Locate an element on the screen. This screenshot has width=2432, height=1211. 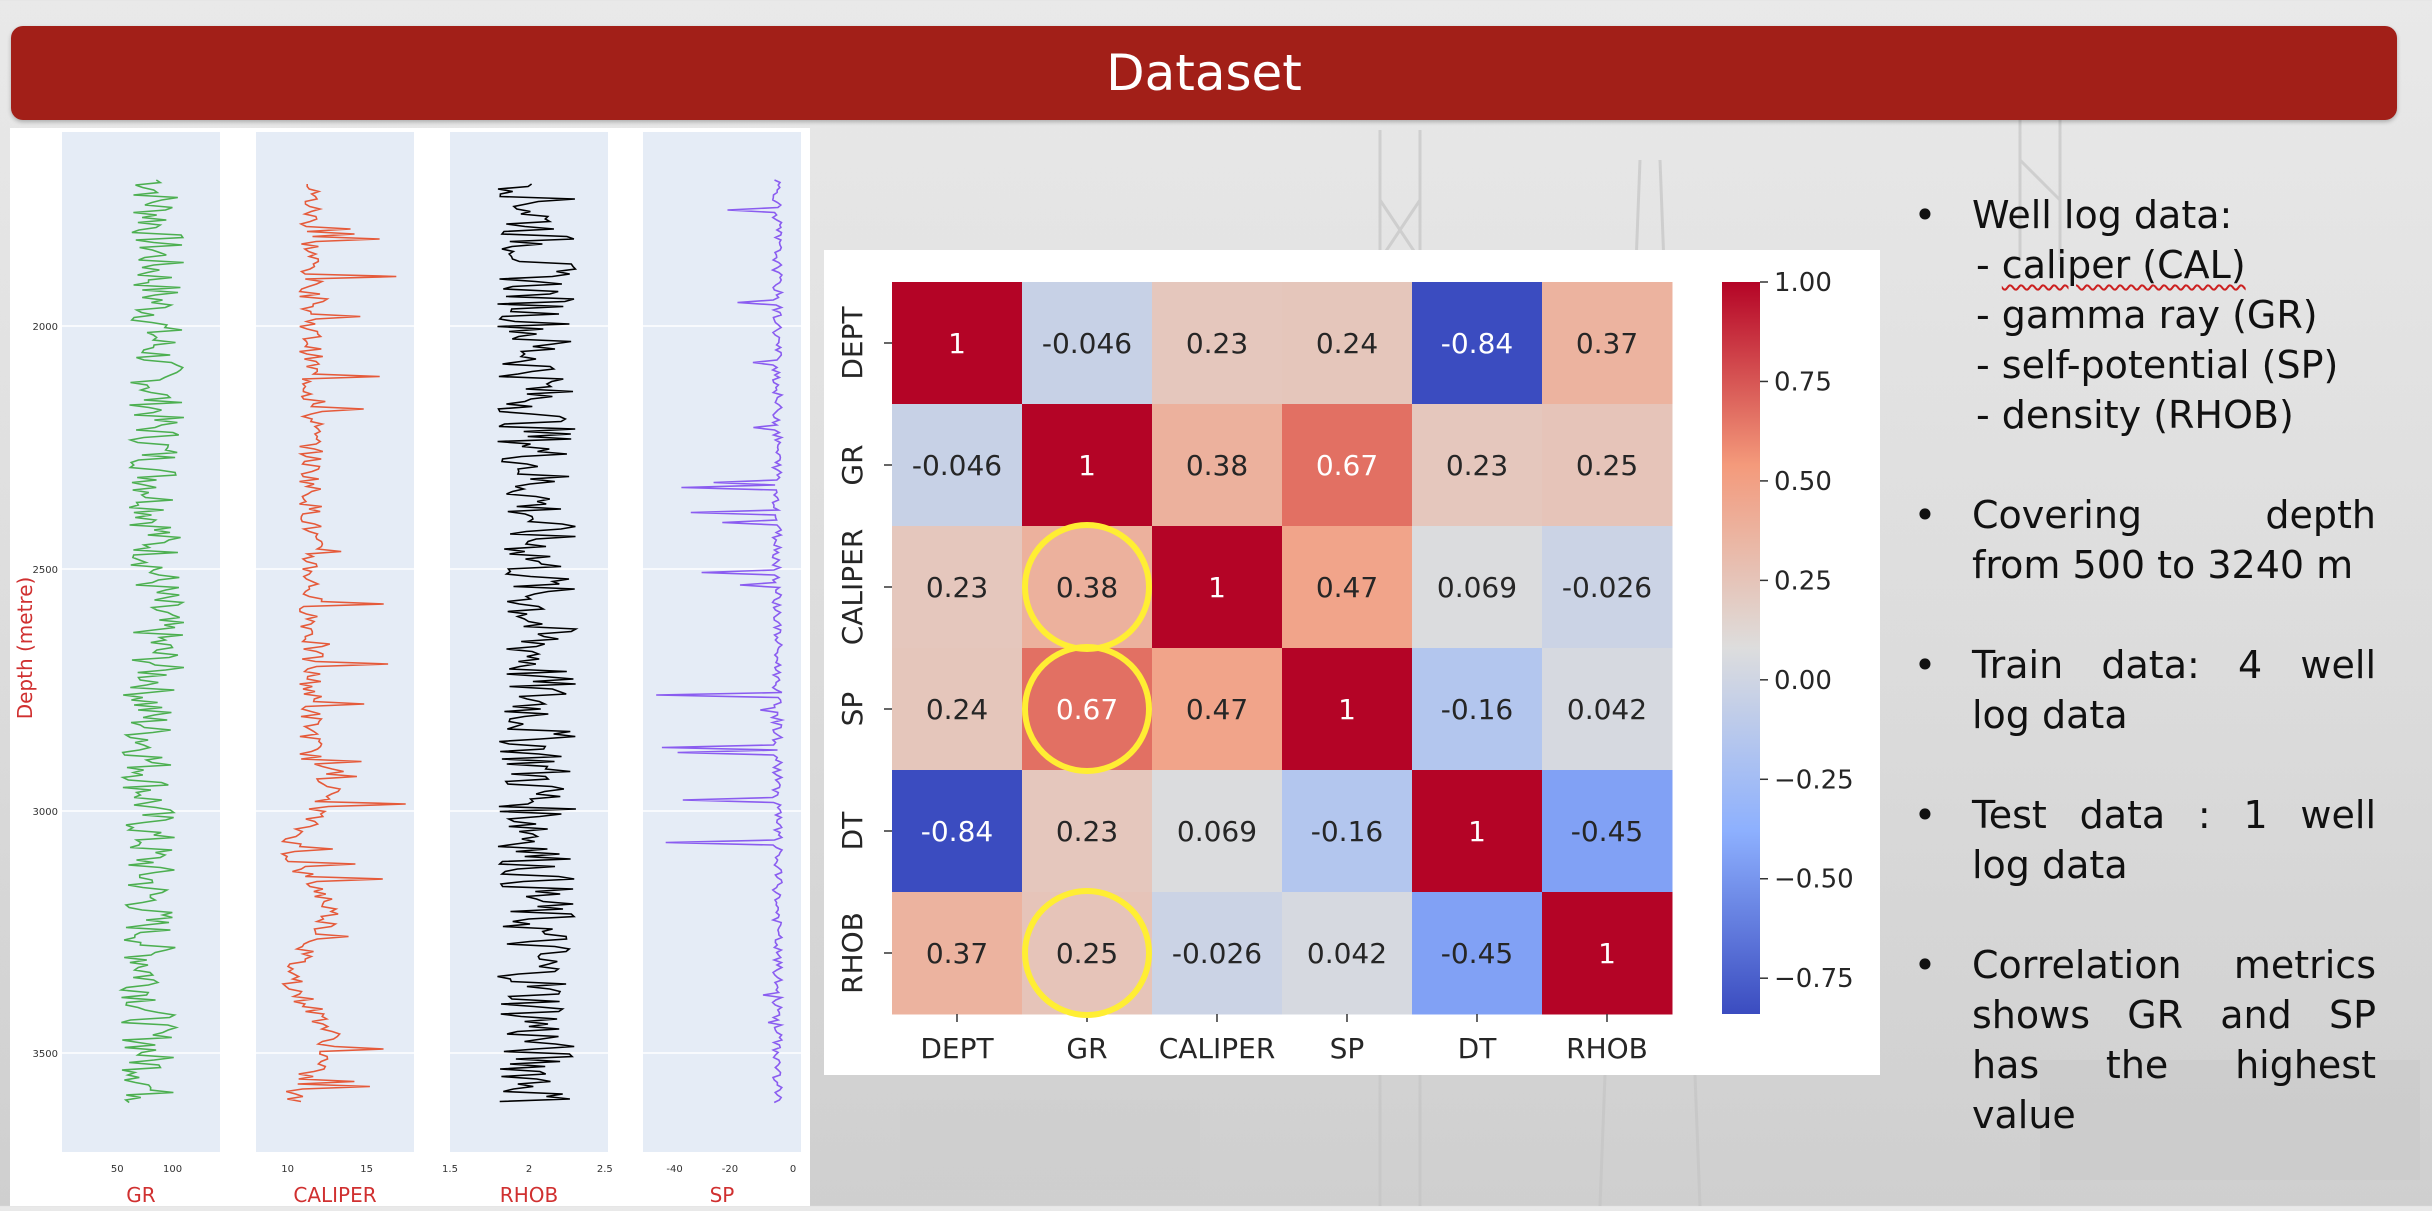
log-tick-label: 0 is located at coordinates (793, 1169).